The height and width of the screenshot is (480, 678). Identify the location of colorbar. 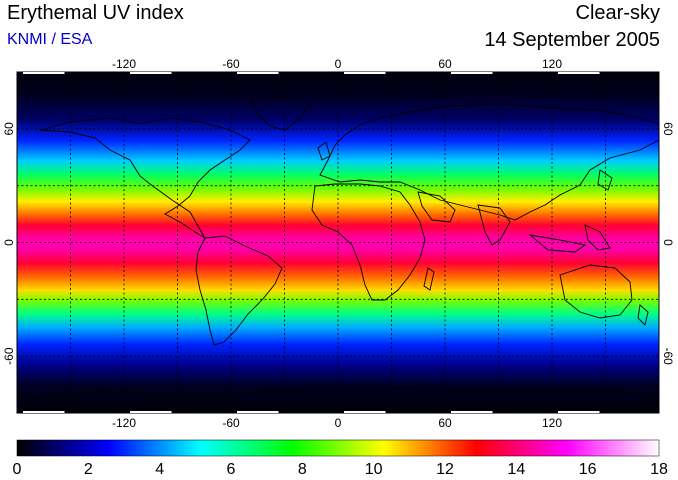
(338, 448).